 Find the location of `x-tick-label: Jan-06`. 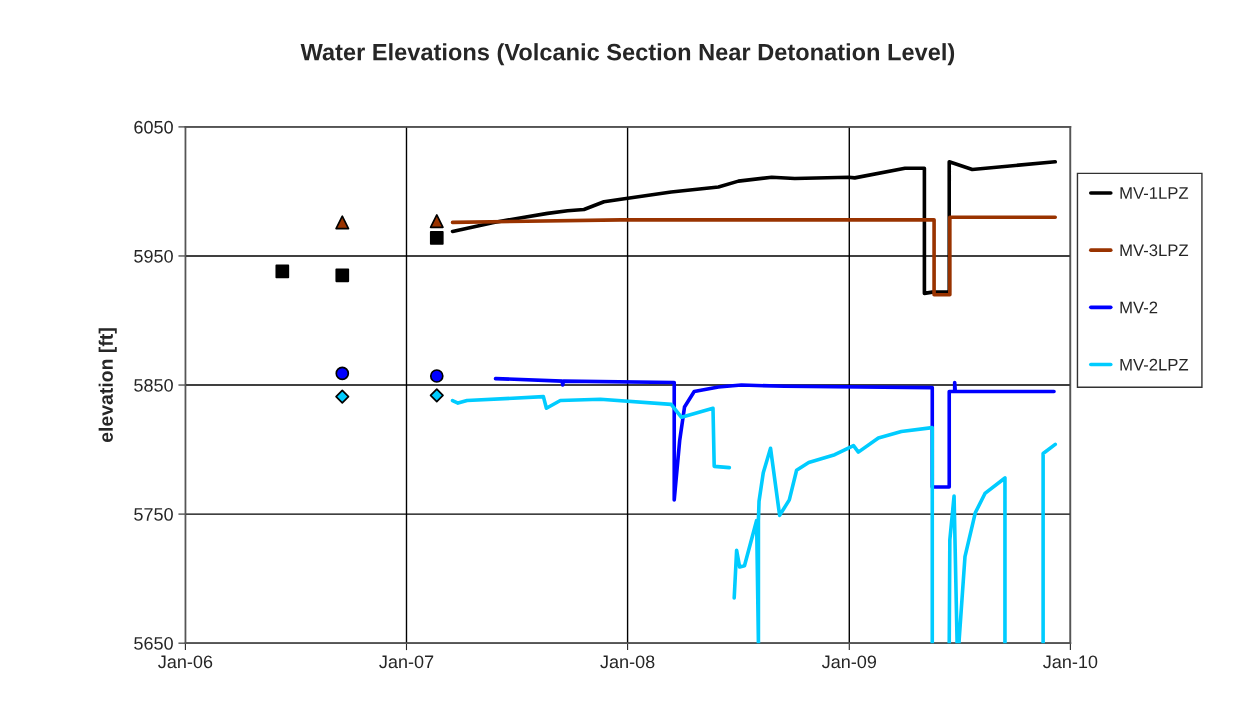

x-tick-label: Jan-06 is located at coordinates (185, 662).